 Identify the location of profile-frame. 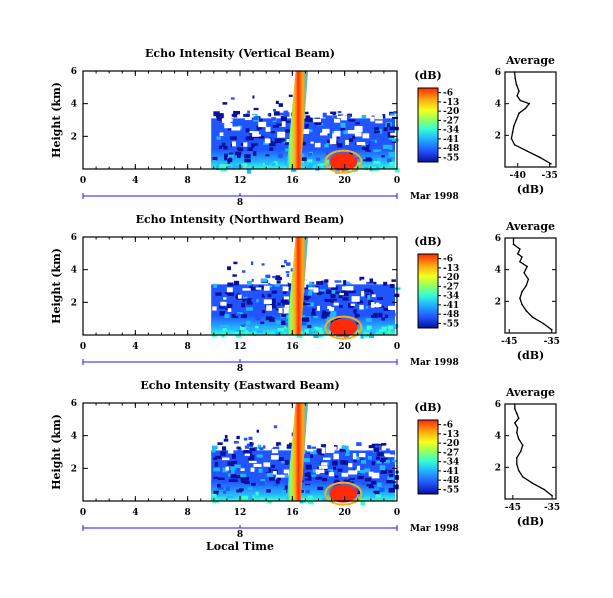
(530, 119).